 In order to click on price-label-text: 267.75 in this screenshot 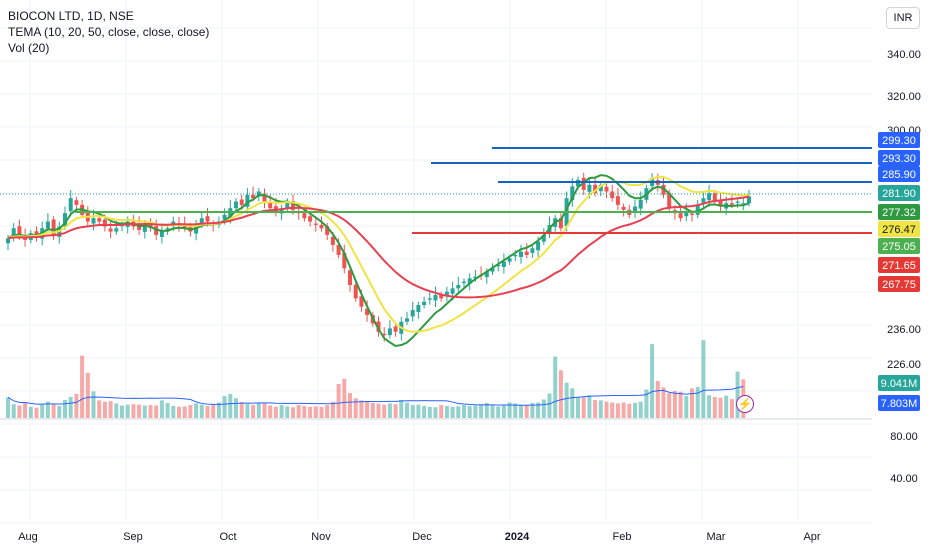, I will do `click(899, 285)`.